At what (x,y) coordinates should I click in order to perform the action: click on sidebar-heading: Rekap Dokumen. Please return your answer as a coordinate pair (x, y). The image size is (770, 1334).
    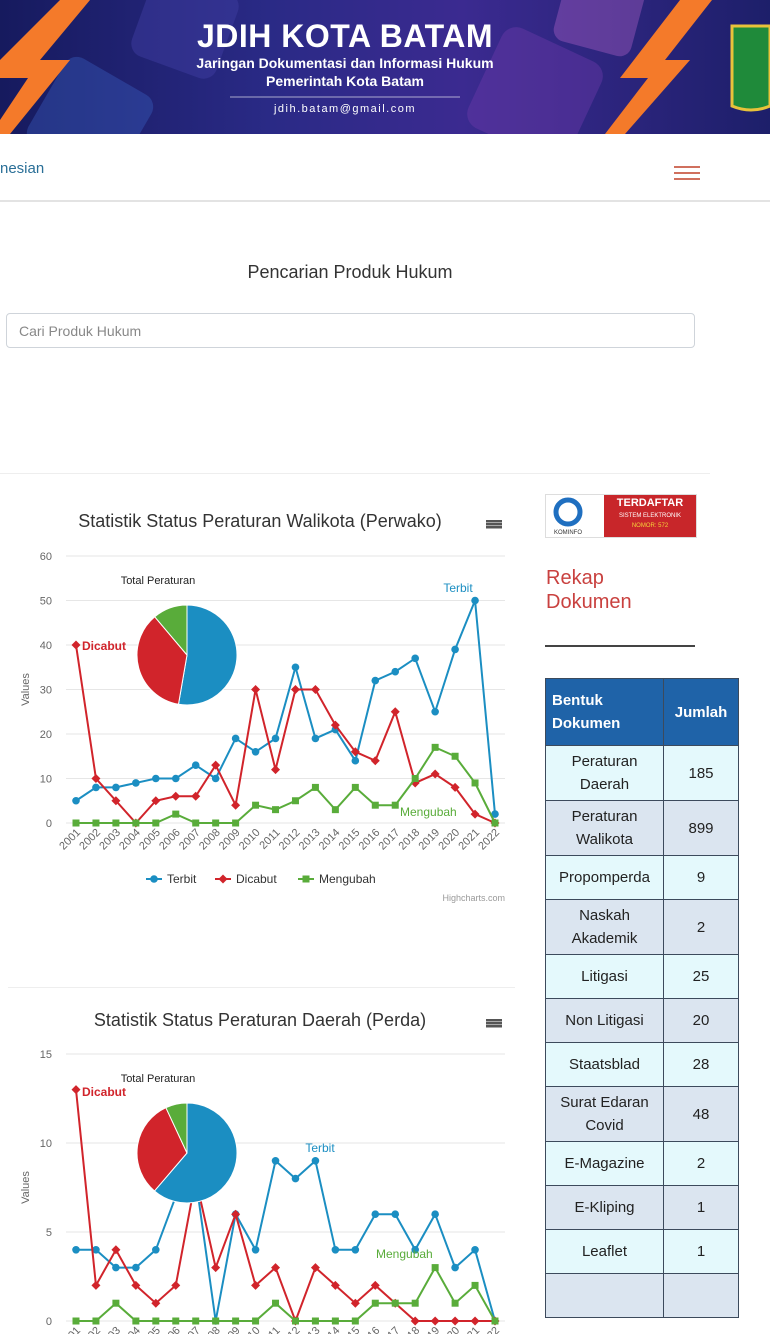
    Looking at the image, I should click on (589, 590).